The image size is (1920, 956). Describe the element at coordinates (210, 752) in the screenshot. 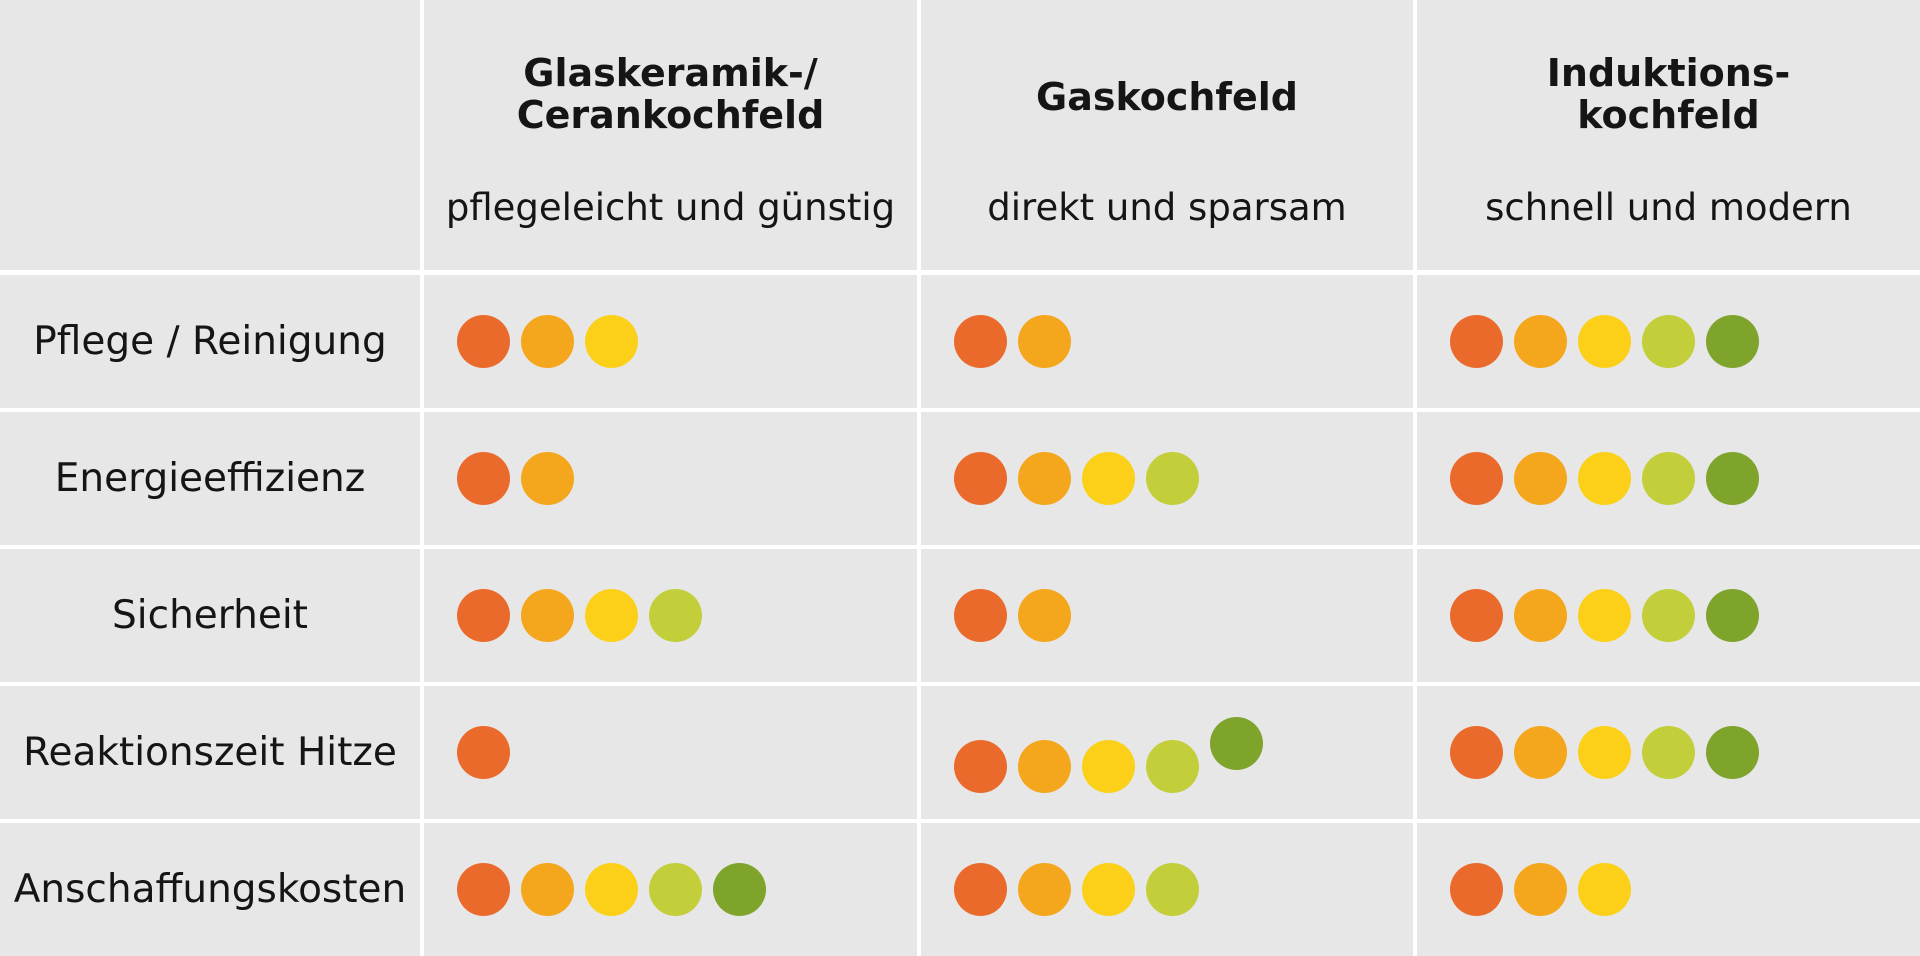

I see `row-label: Reaktionszeit Hitze` at that location.